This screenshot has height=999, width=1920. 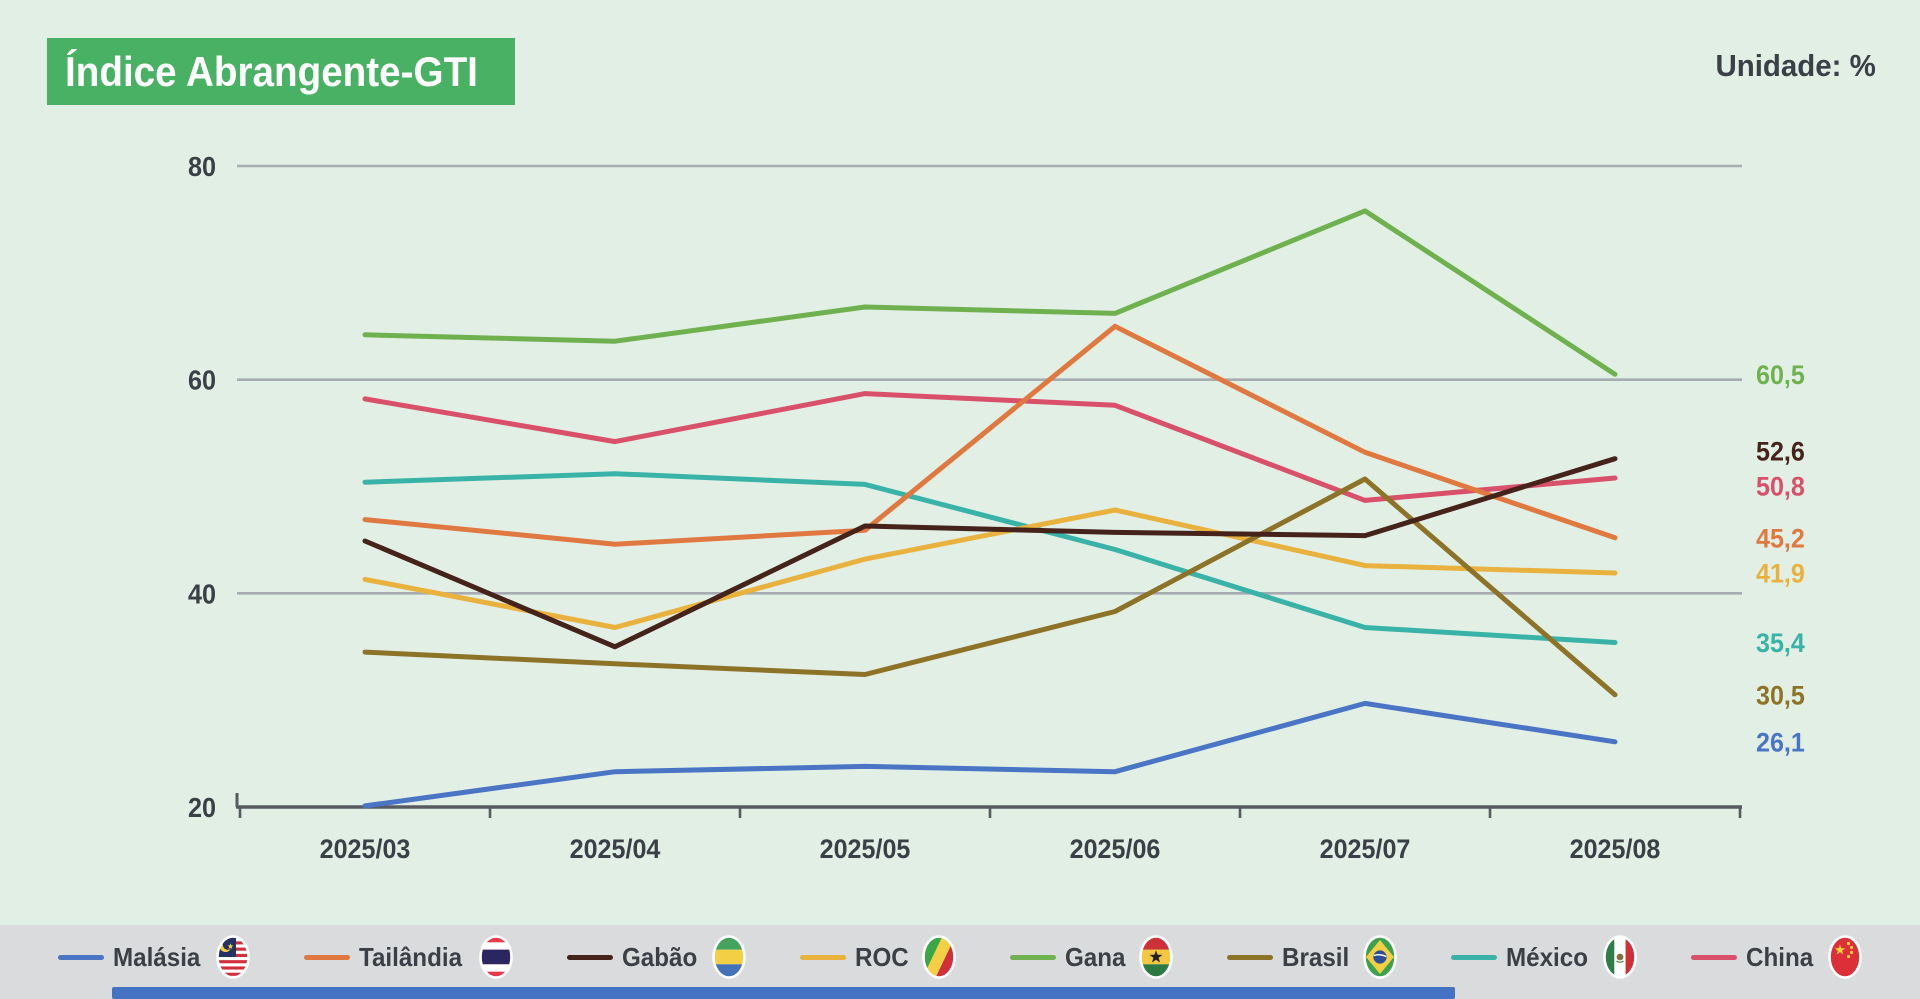 I want to click on y-tick-label-20: 20, so click(x=202, y=808).